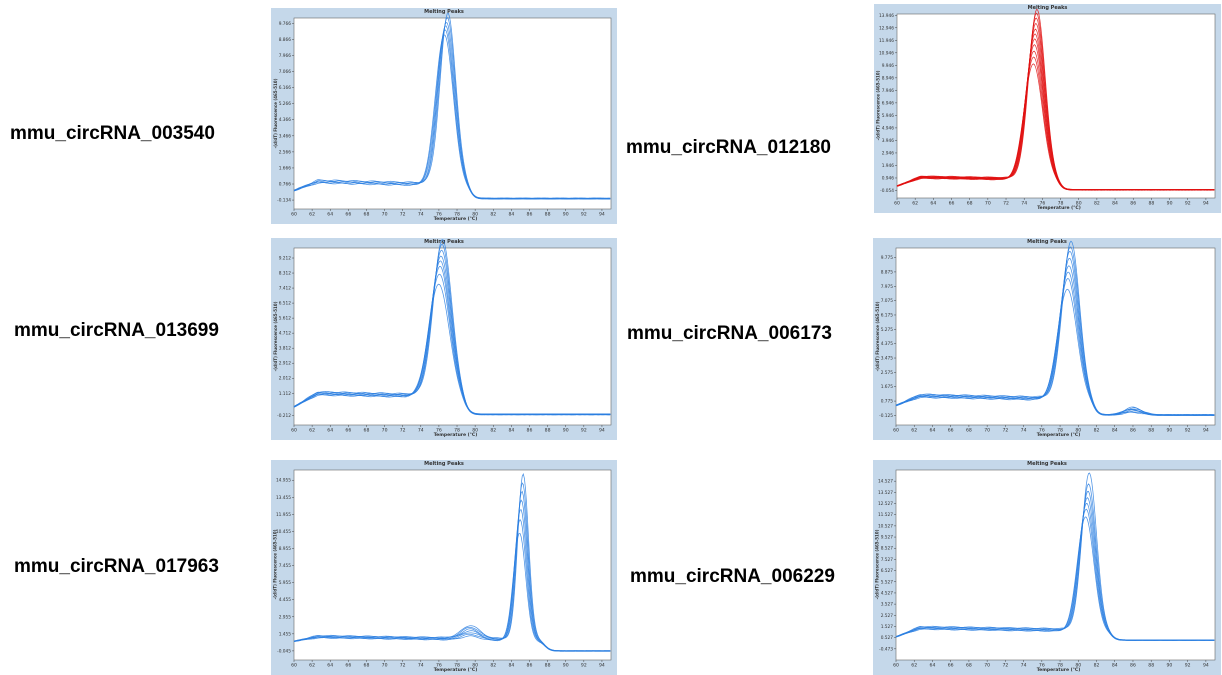 This screenshot has width=1222, height=675. Describe the element at coordinates (348, 431) in the screenshot. I see `x-tick-label: 66` at that location.